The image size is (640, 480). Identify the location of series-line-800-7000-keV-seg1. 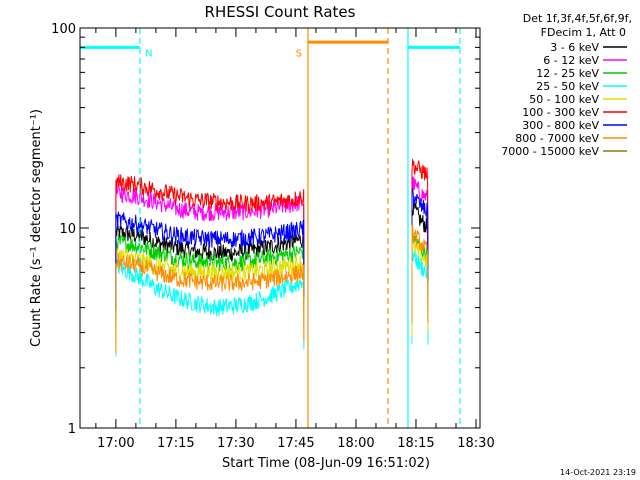
(420, 273).